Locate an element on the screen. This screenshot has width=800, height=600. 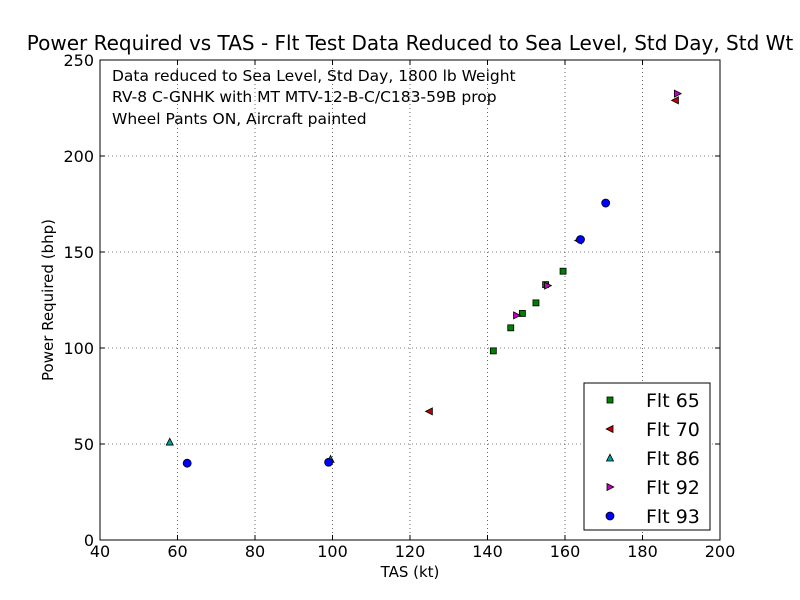
x-tick-label: 160 is located at coordinates (565, 551).